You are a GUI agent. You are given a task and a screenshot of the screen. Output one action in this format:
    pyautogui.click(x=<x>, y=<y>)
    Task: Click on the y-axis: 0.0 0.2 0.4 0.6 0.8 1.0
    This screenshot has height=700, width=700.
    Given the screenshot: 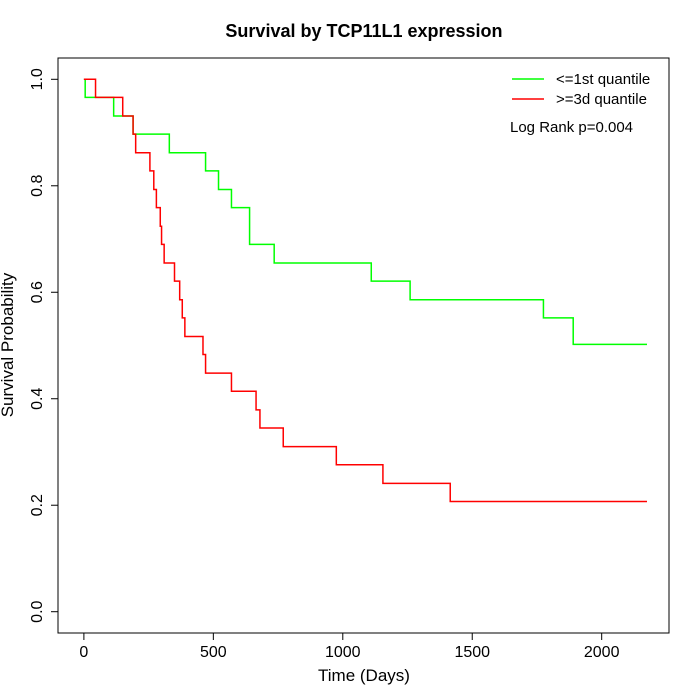 What is the action you would take?
    pyautogui.click(x=44, y=345)
    